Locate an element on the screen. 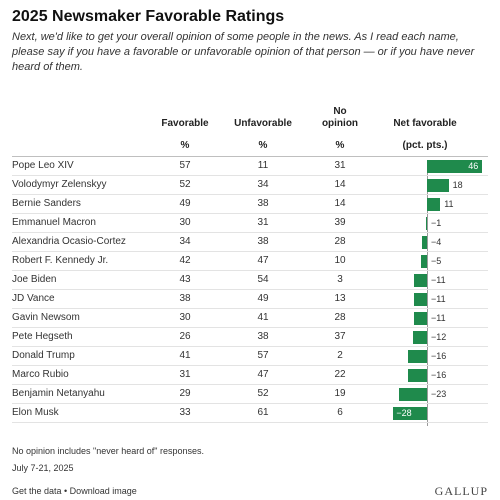  cell-unfavorable: 34 is located at coordinates (263, 184).